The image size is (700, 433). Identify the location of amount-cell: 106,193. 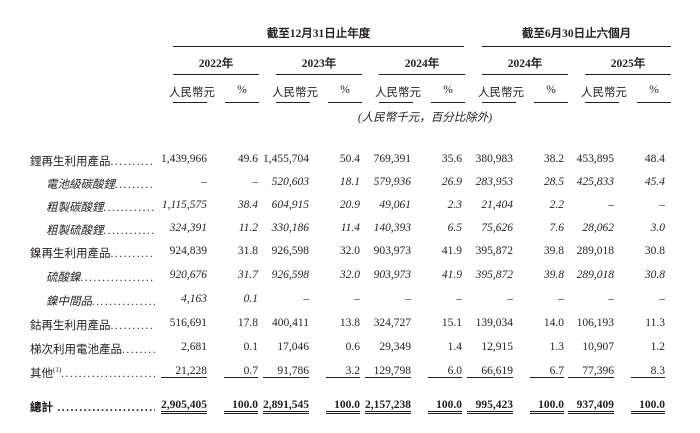
(595, 323).